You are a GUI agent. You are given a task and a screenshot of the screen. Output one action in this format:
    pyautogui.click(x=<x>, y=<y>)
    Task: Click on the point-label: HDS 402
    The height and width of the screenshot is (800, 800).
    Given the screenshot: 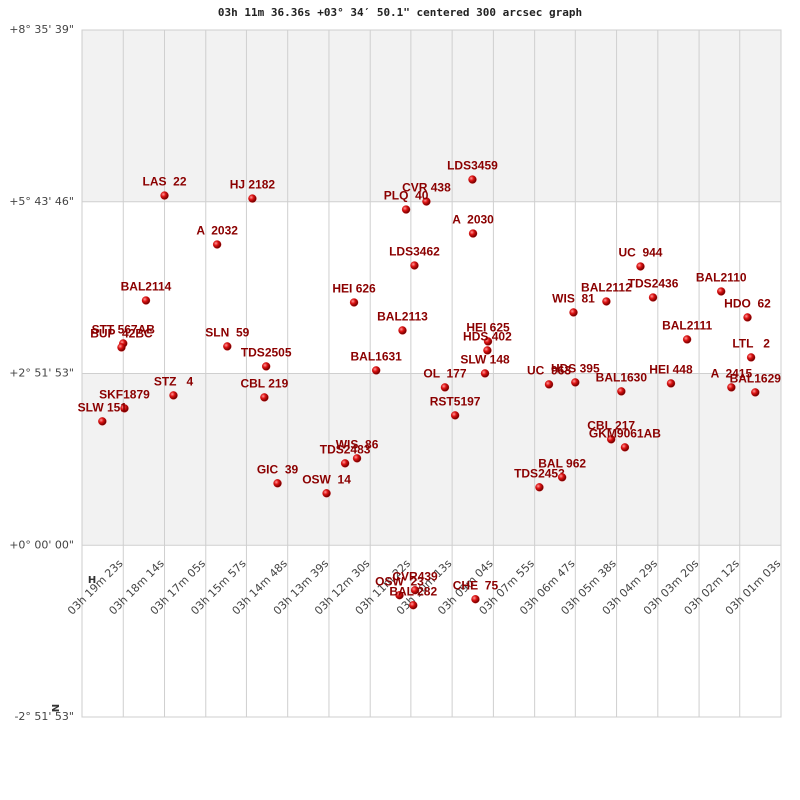 What is the action you would take?
    pyautogui.click(x=487, y=337)
    